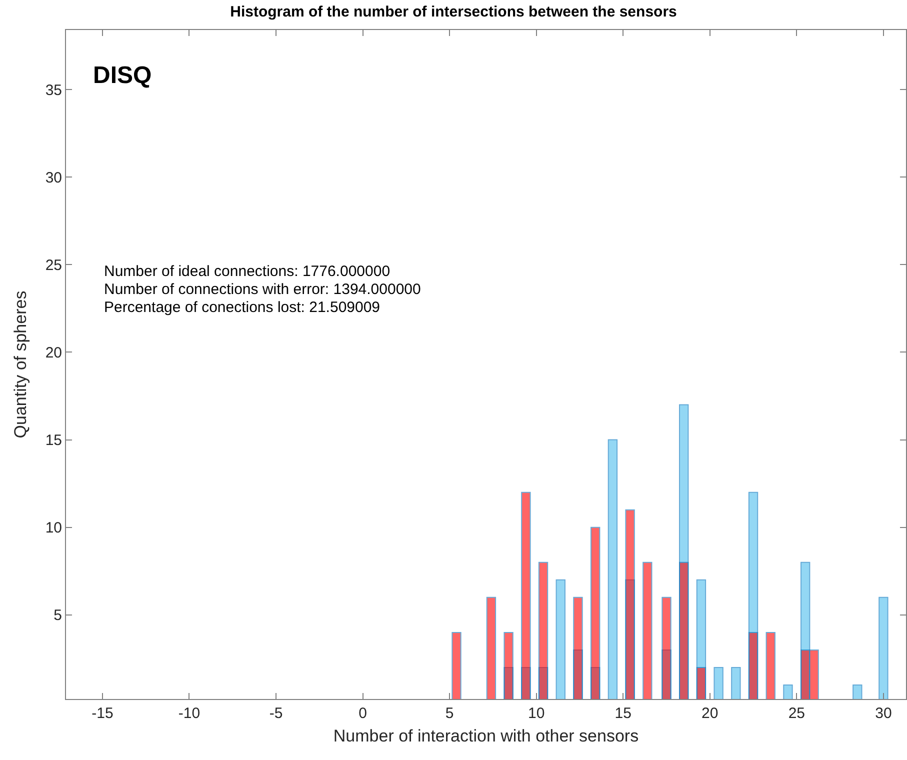 The width and height of the screenshot is (907, 760). Describe the element at coordinates (536, 713) in the screenshot. I see `x-tick-label: 10` at that location.